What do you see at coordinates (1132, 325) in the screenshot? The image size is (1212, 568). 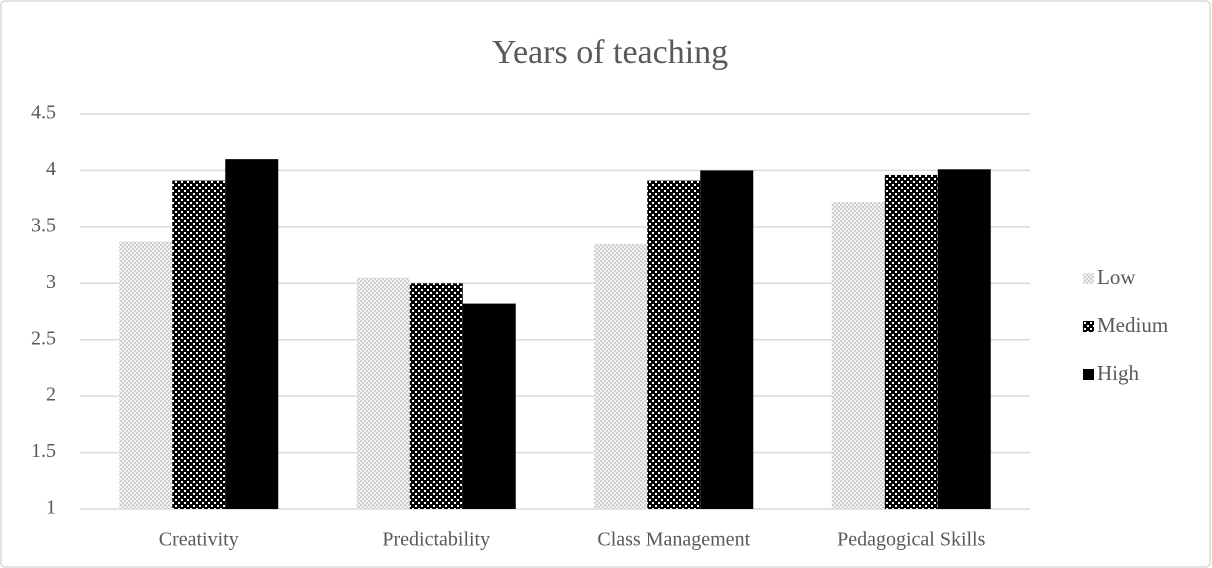 I see `legend-label: Medium` at bounding box center [1132, 325].